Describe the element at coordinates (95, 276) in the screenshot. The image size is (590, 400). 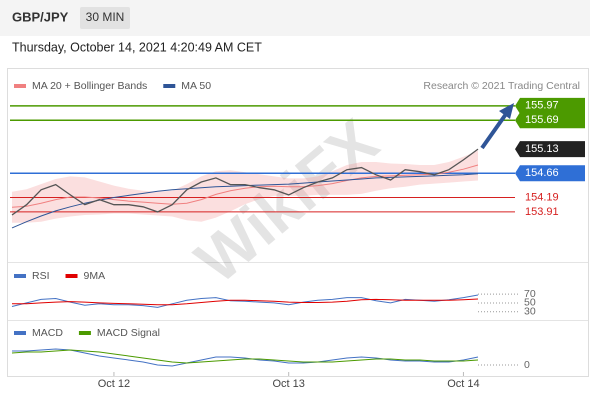
I see `legend-label: 9MA` at that location.